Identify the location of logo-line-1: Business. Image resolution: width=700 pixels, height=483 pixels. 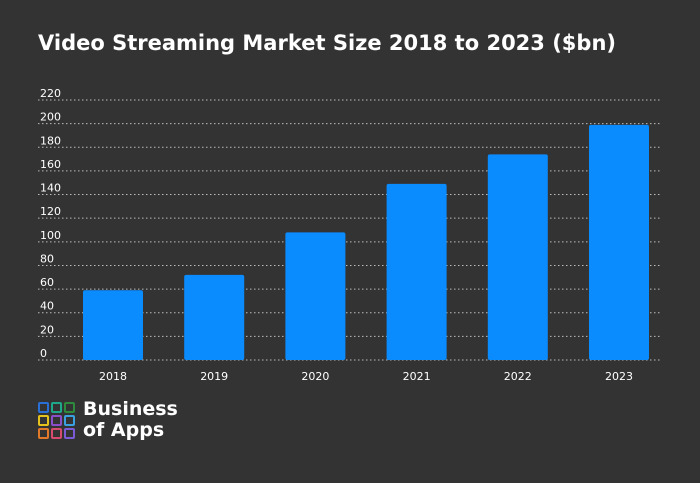
(130, 409).